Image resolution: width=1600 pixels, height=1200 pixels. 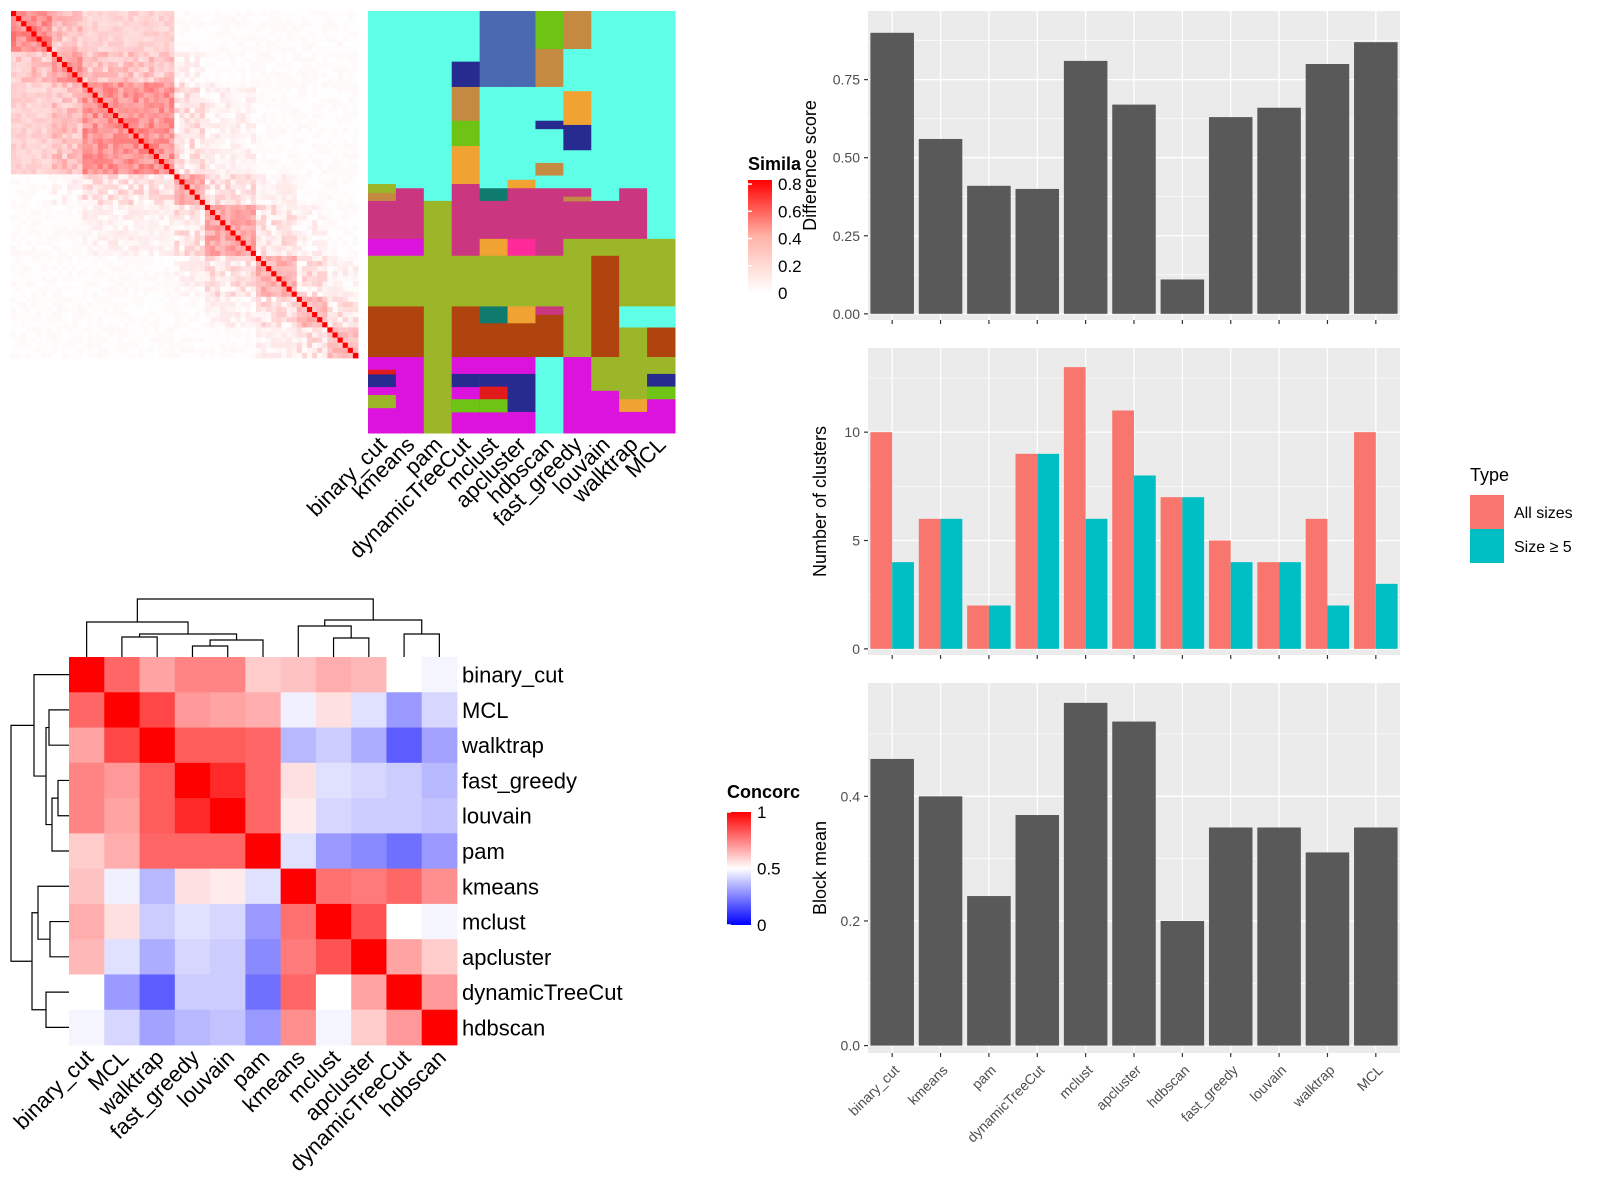 I want to click on y-tick-label: 5, so click(x=856, y=541).